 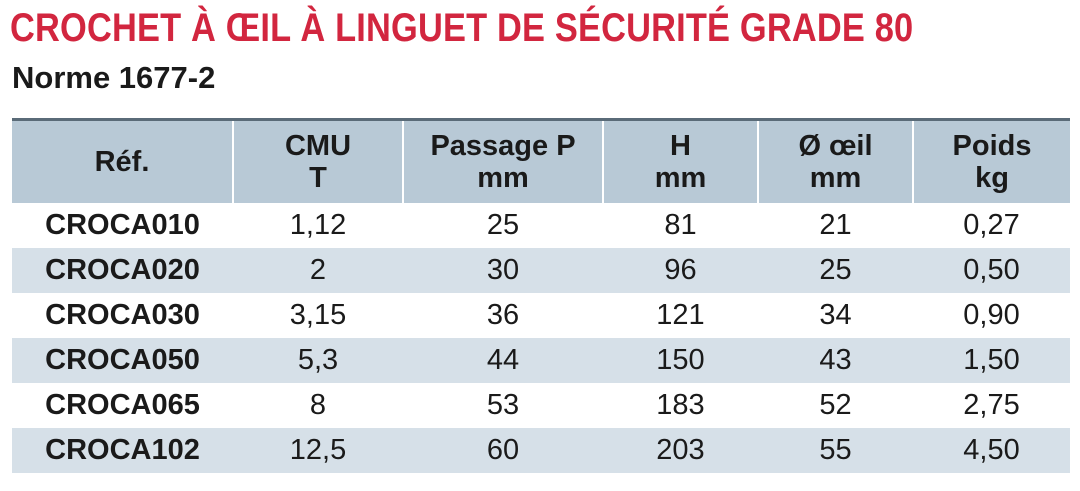 I want to click on cell-passage: 25, so click(x=503, y=225).